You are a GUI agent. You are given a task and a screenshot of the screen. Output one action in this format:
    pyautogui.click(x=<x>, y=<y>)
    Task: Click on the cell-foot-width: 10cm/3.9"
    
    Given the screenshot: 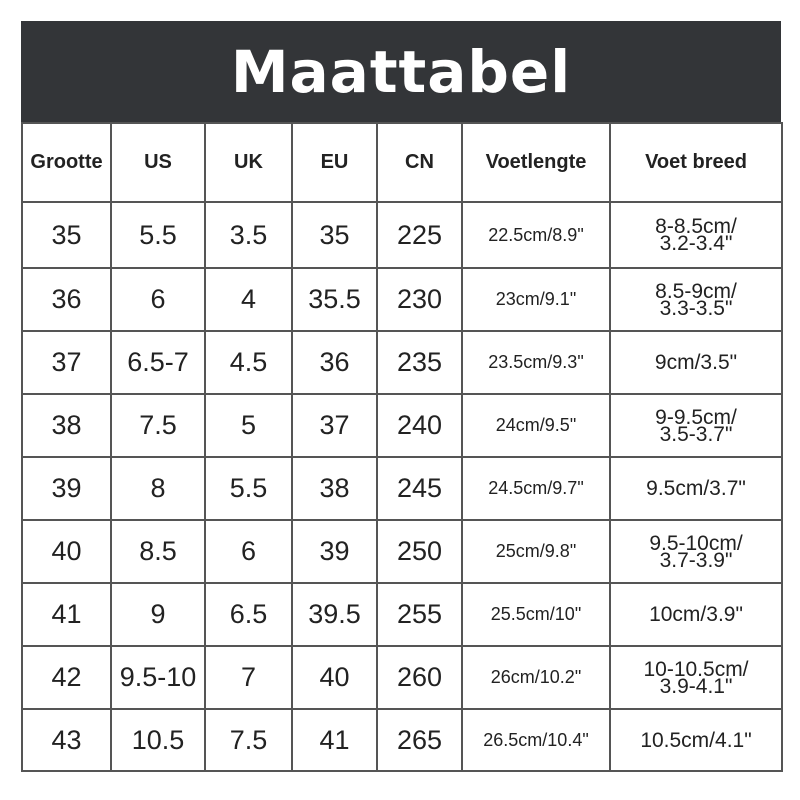 What is the action you would take?
    pyautogui.click(x=696, y=614)
    